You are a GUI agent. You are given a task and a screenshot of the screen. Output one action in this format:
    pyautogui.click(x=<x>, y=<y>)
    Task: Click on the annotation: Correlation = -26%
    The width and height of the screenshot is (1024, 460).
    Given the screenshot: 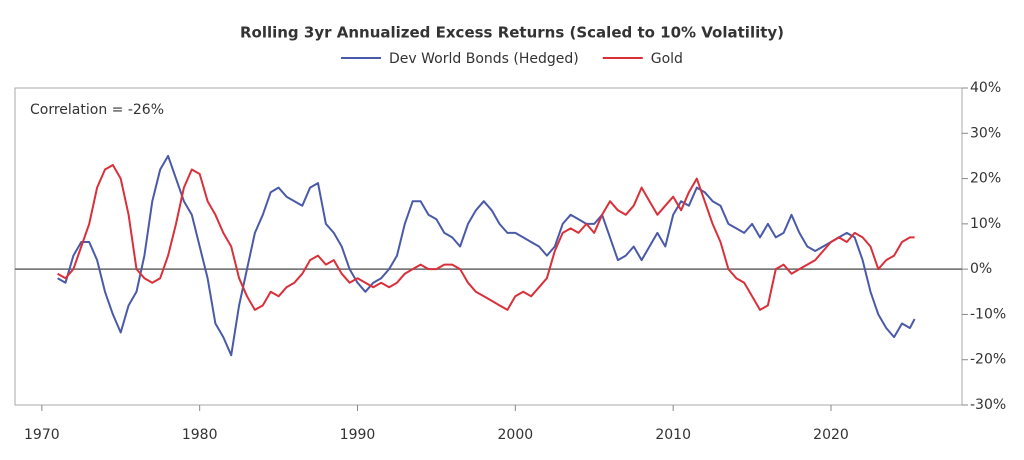 What is the action you would take?
    pyautogui.click(x=97, y=110)
    